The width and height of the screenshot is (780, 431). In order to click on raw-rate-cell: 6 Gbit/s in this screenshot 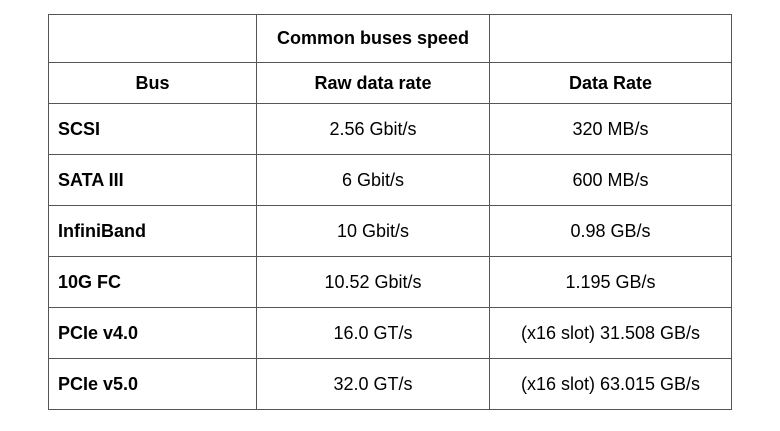, I will do `click(373, 180)`.